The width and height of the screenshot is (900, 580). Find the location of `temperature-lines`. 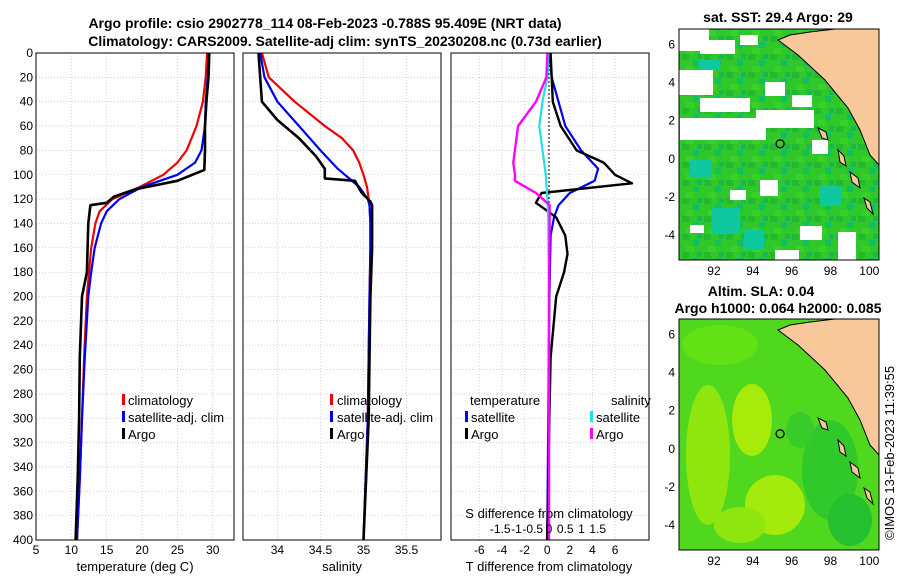

temperature-lines is located at coordinates (142, 296).